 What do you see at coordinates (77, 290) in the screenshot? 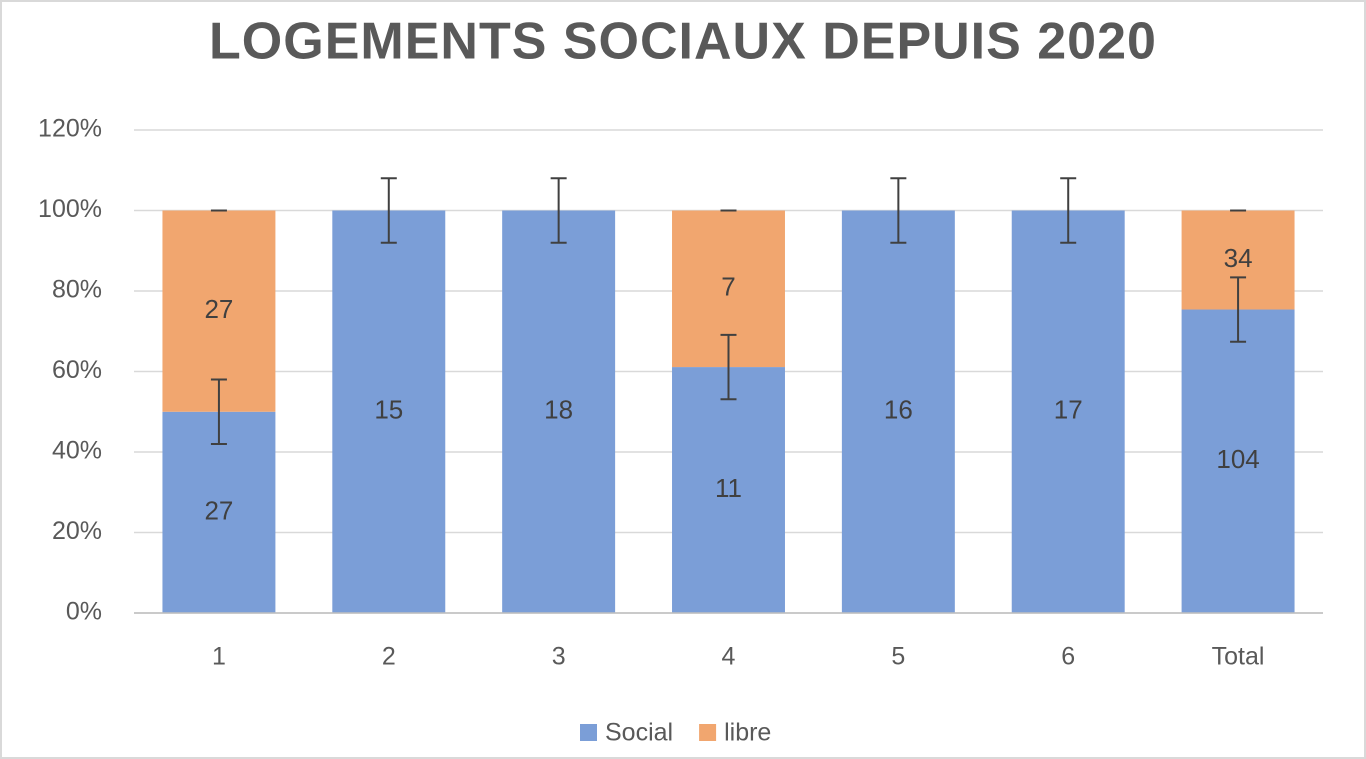
I see `y-tick-label: 80%` at bounding box center [77, 290].